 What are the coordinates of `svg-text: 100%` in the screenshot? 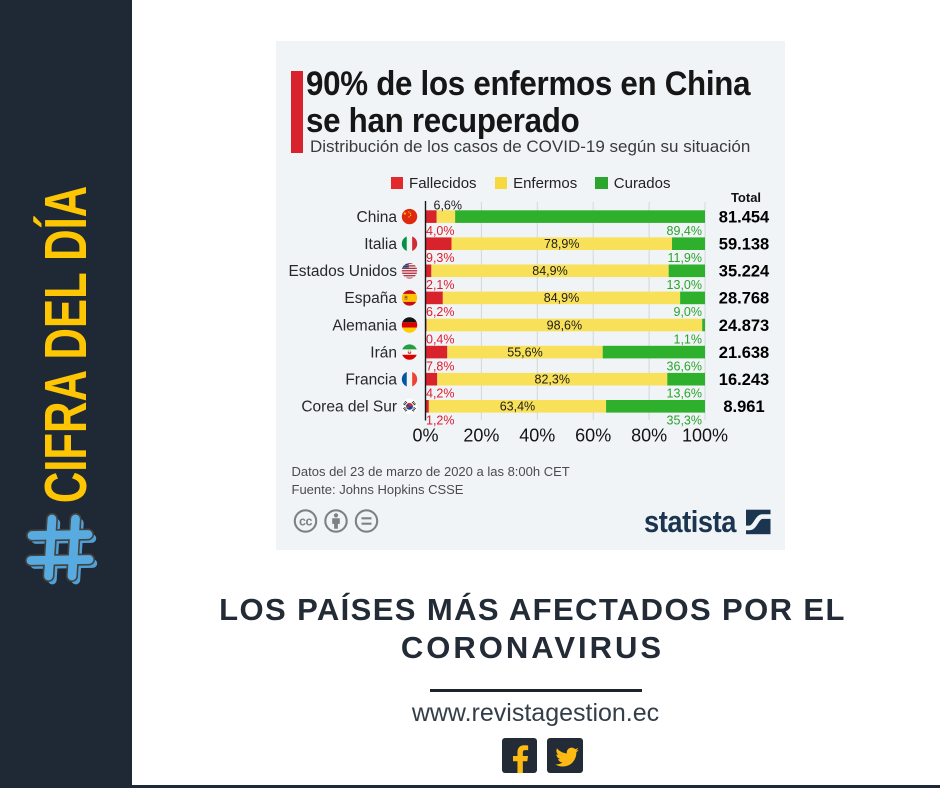 It's located at (705, 436).